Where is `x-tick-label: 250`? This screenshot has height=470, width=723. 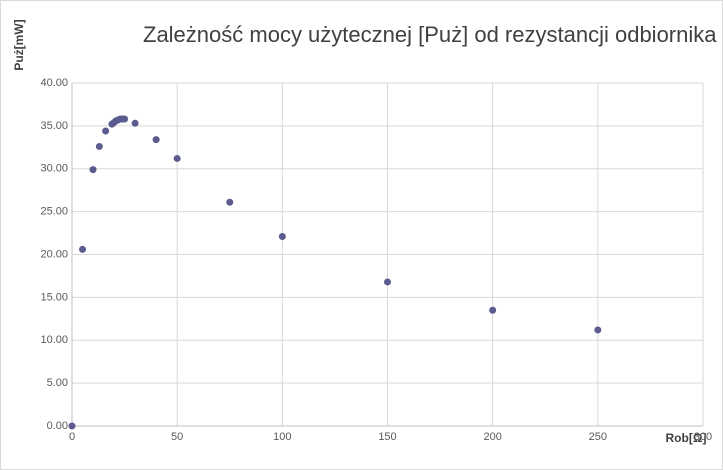
x-tick-label: 250 is located at coordinates (598, 437).